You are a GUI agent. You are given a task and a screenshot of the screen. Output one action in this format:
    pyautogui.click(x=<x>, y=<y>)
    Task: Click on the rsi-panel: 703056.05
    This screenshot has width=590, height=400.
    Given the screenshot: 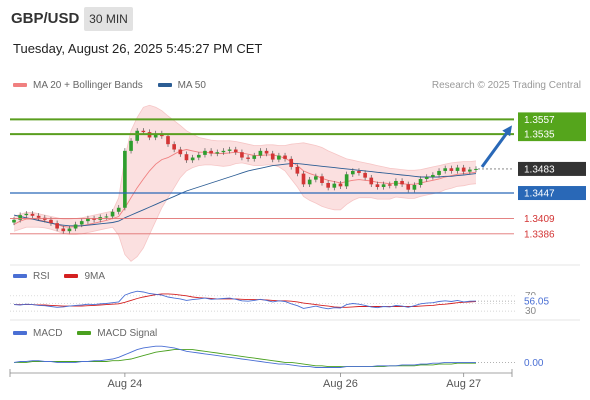 What is the action you would take?
    pyautogui.click(x=295, y=290)
    